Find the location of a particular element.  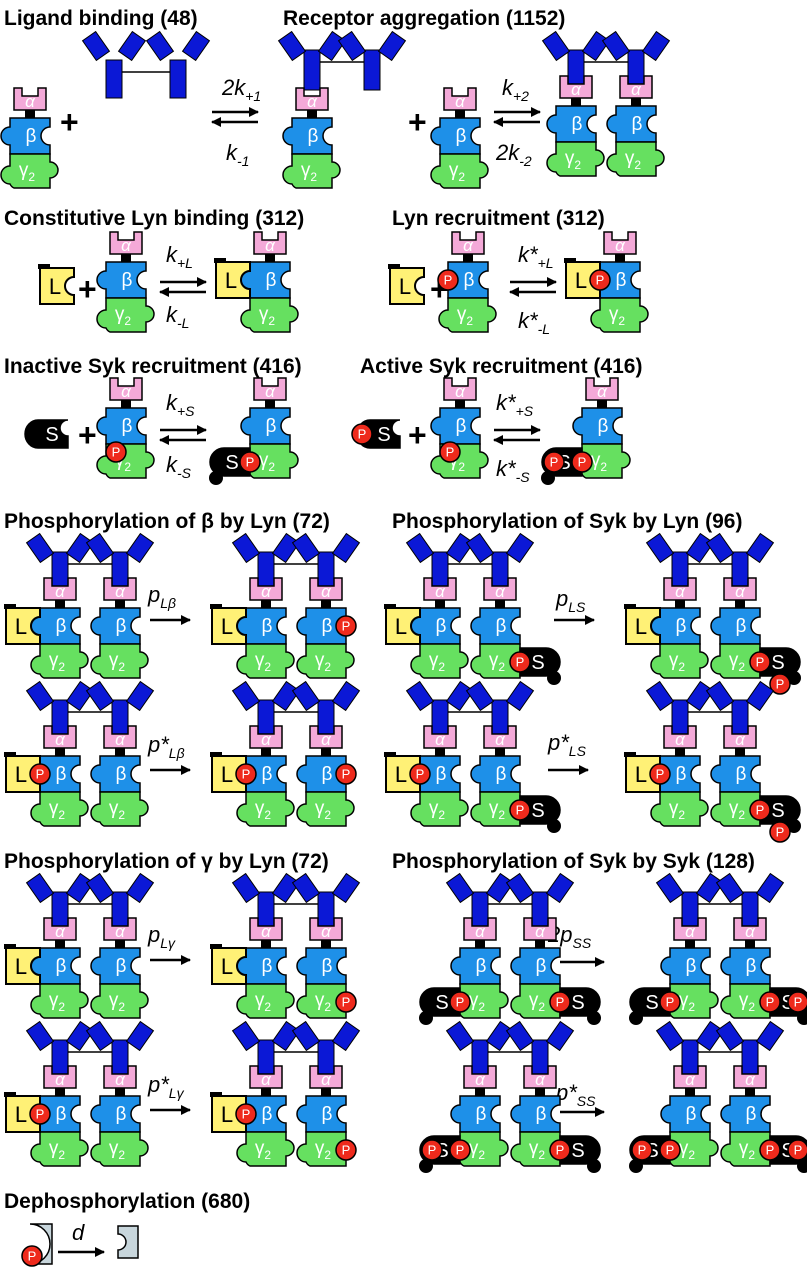

svg-text: S is located at coordinates (537, 663).